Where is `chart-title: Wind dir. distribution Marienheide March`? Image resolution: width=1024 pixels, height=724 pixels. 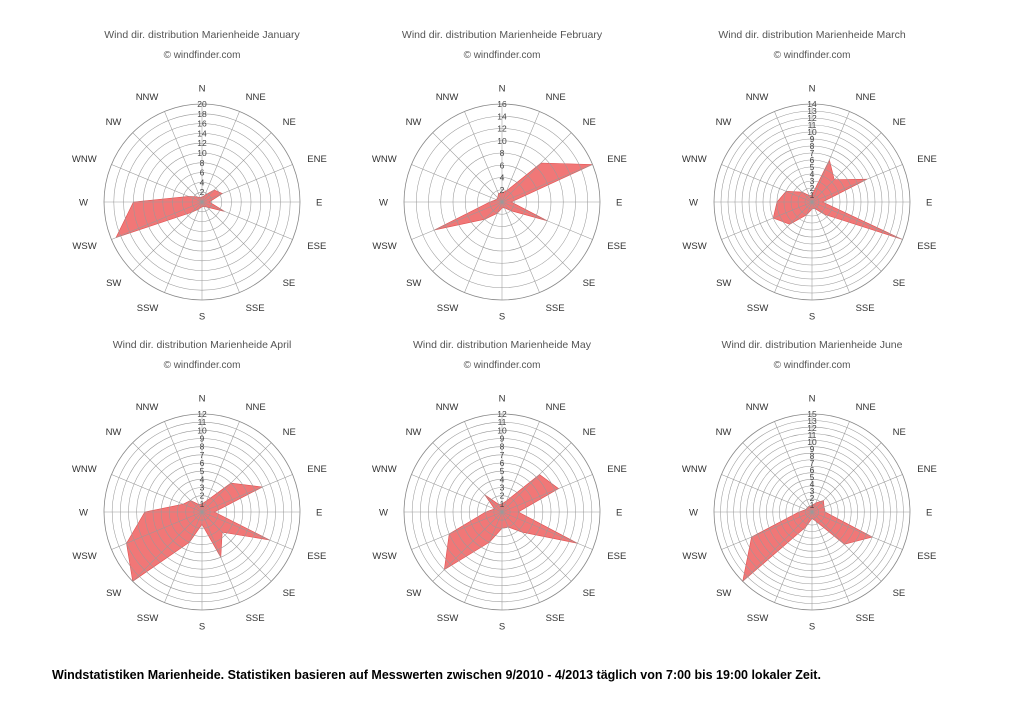 chart-title: Wind dir. distribution Marienheide March is located at coordinates (812, 35).